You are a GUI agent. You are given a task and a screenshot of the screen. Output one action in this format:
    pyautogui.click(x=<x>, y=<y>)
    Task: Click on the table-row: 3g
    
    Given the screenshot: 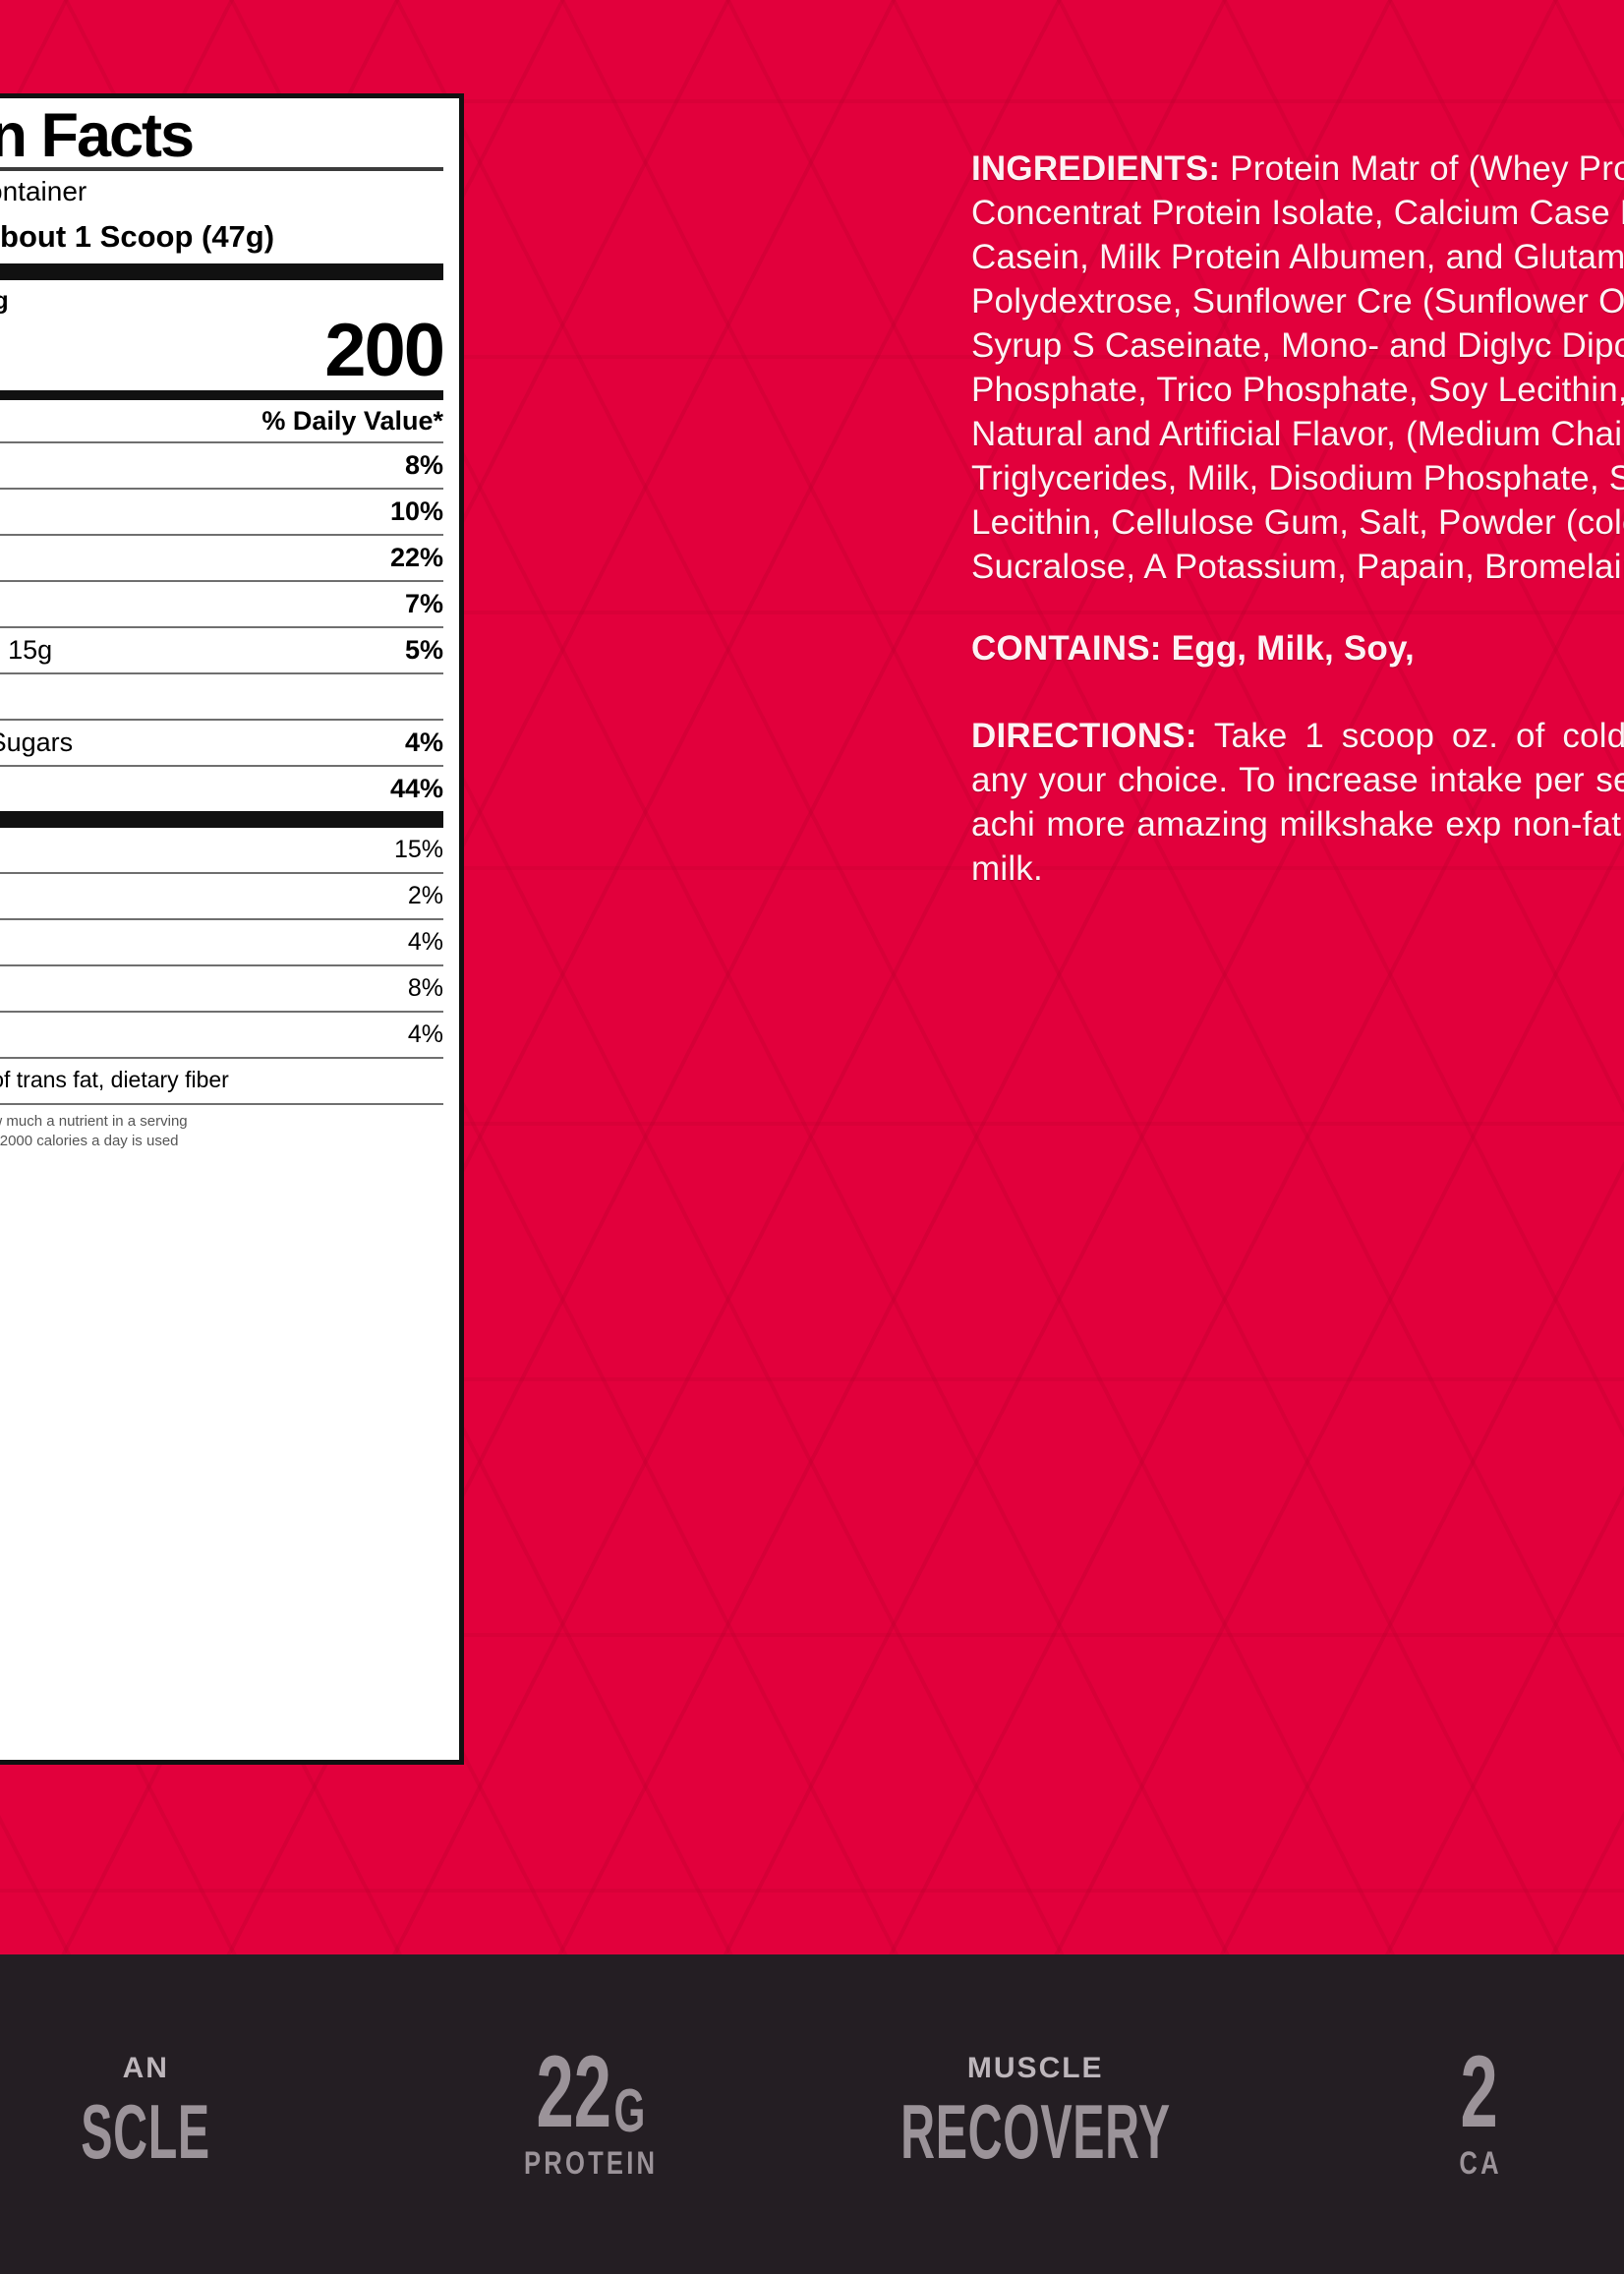 What is the action you would take?
    pyautogui.click(x=221, y=696)
    